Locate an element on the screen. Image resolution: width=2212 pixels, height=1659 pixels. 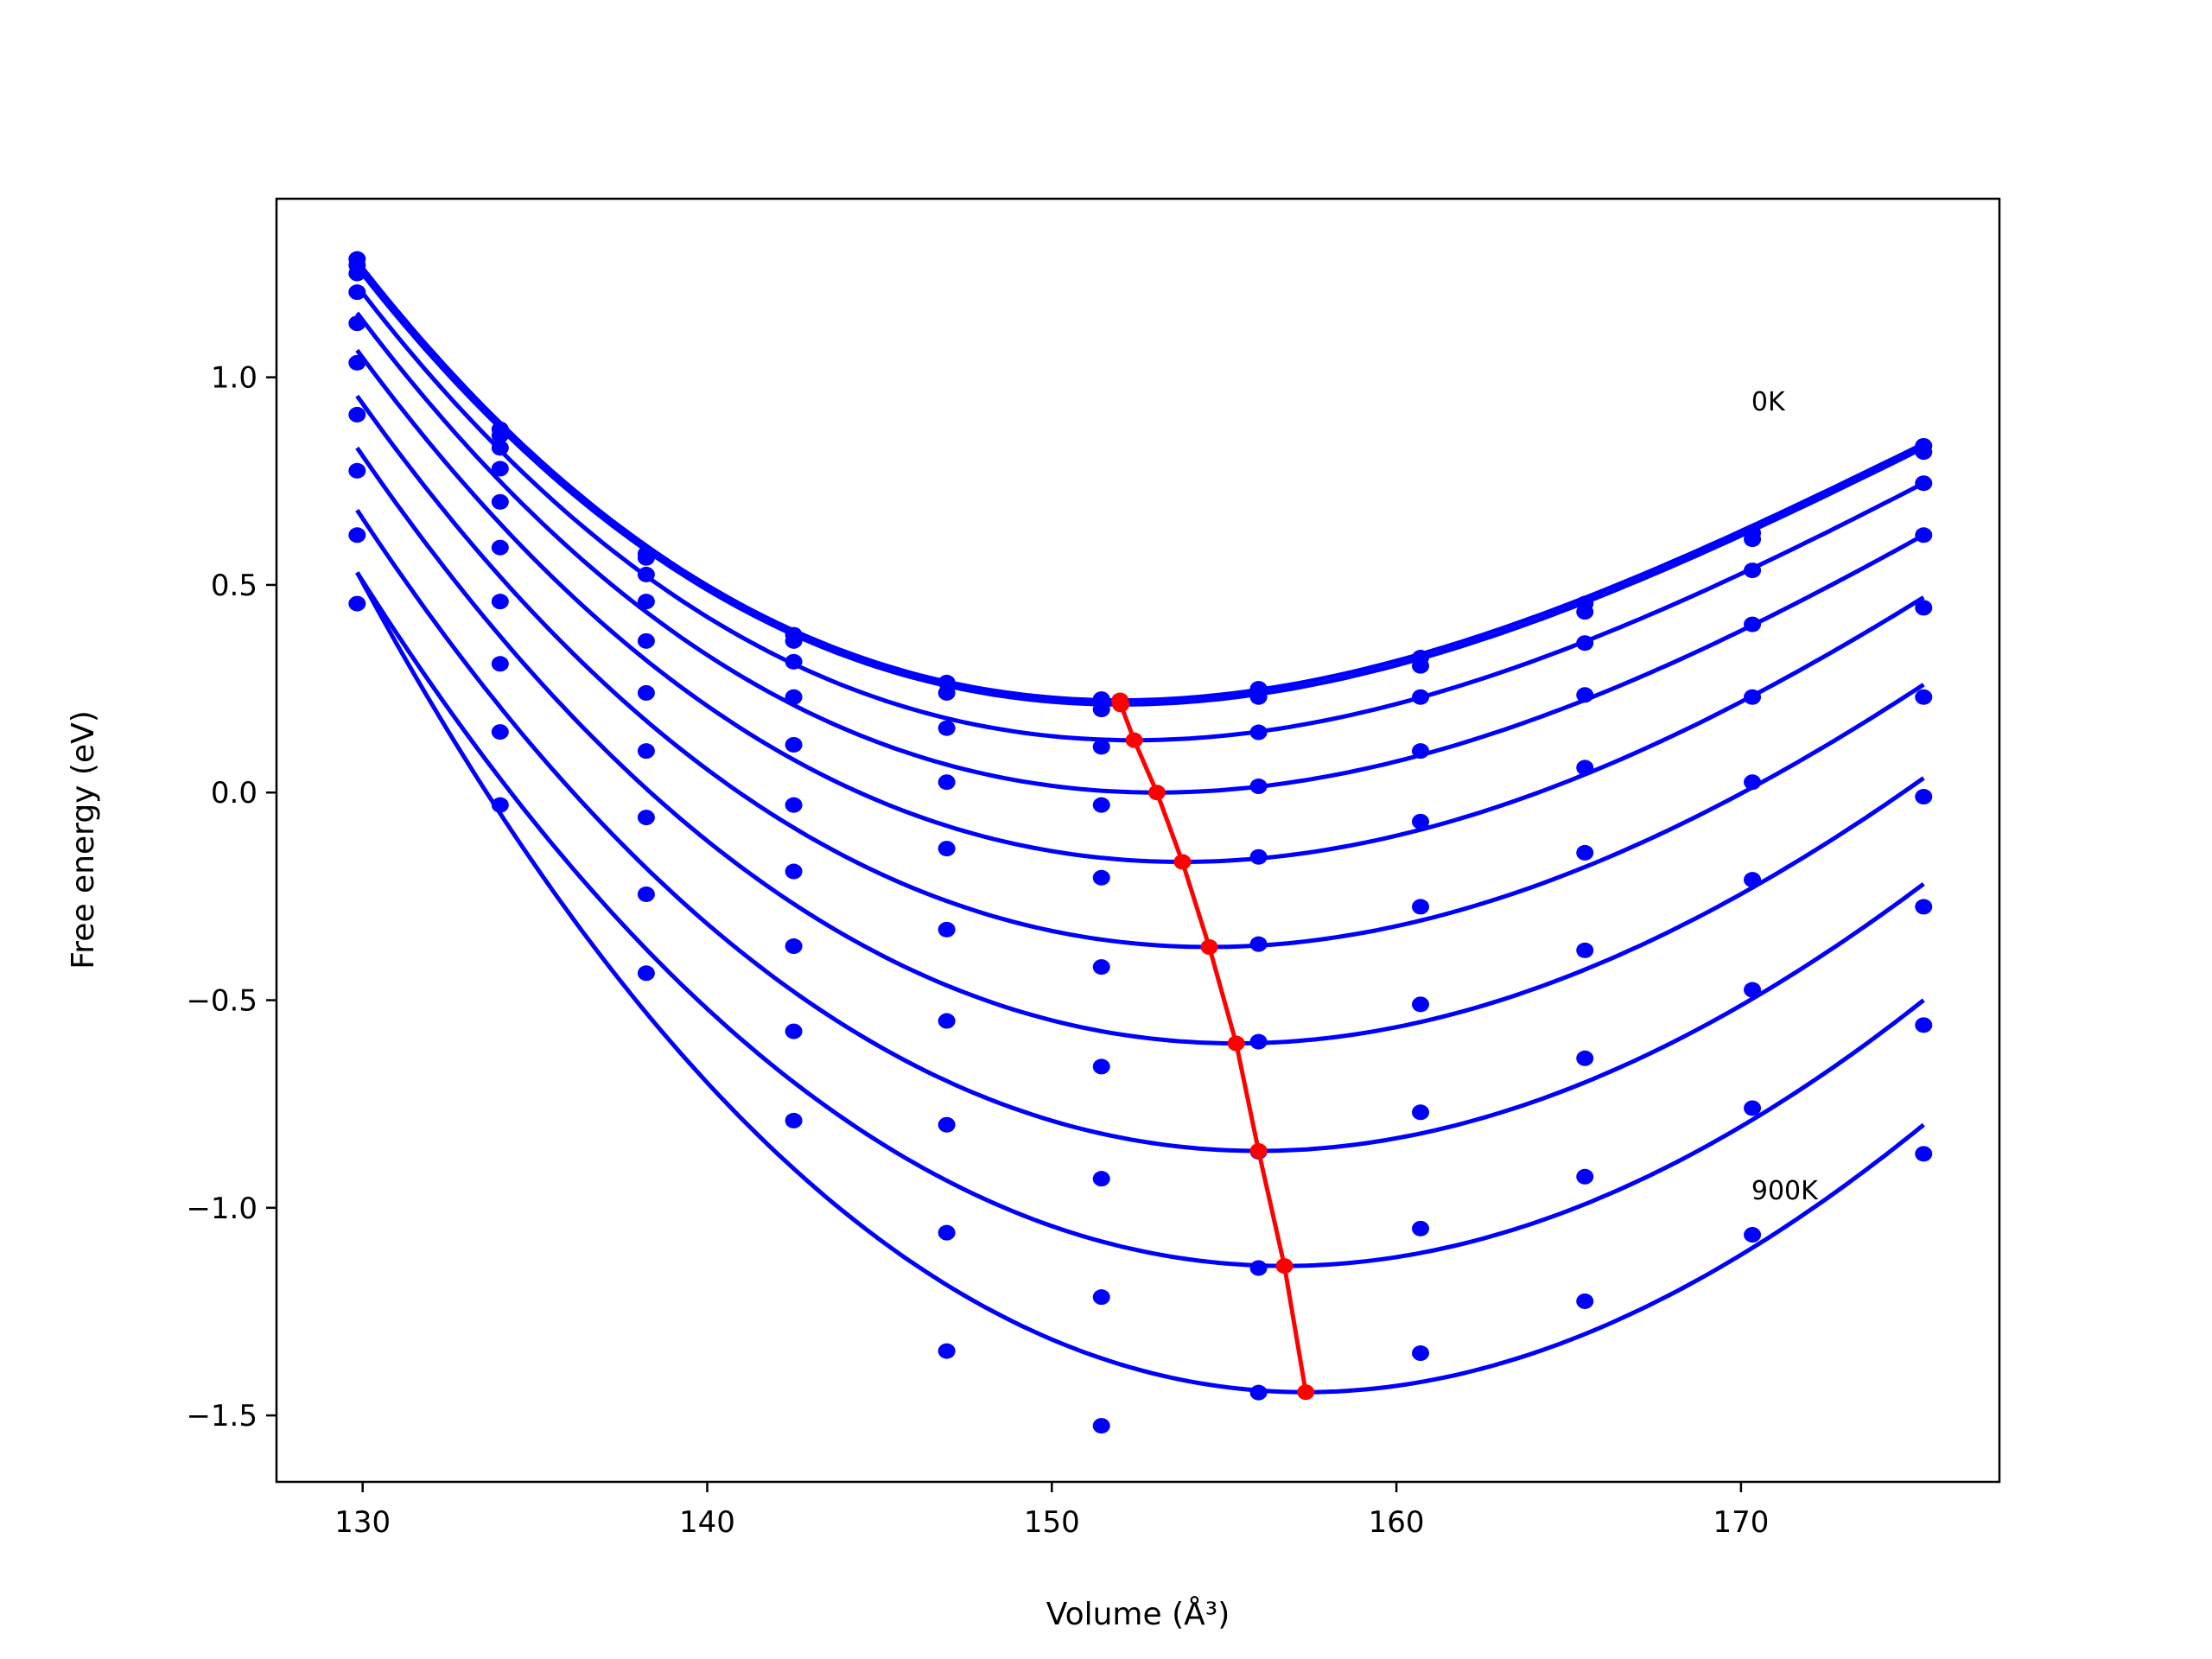
temperature-label: 900K is located at coordinates (1785, 1191).